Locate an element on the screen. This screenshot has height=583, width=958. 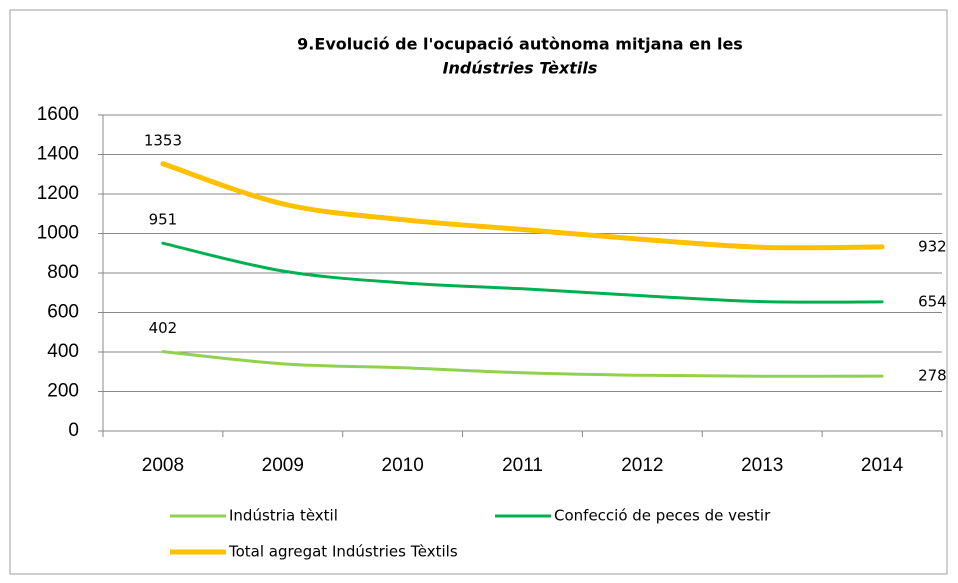
x-tick-label: 2013 is located at coordinates (762, 465).